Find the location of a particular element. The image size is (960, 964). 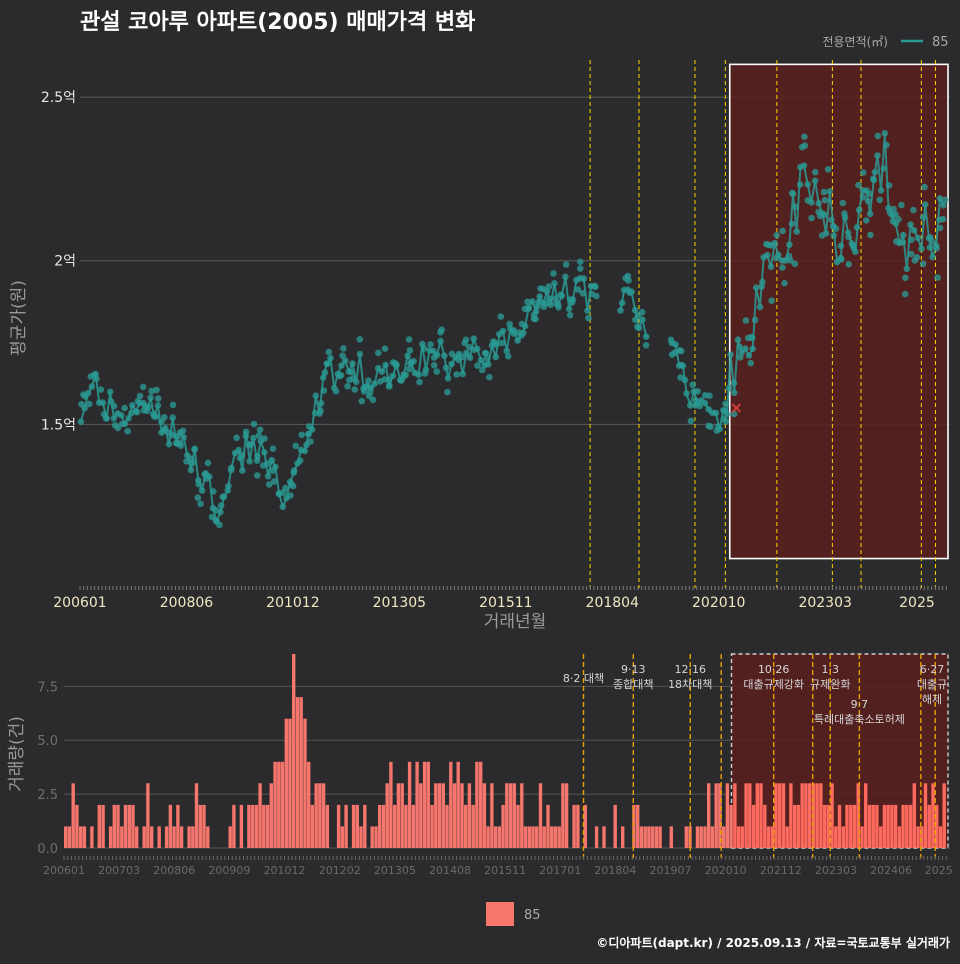

volume-policy-annotation: 1·3 is located at coordinates (830, 669).